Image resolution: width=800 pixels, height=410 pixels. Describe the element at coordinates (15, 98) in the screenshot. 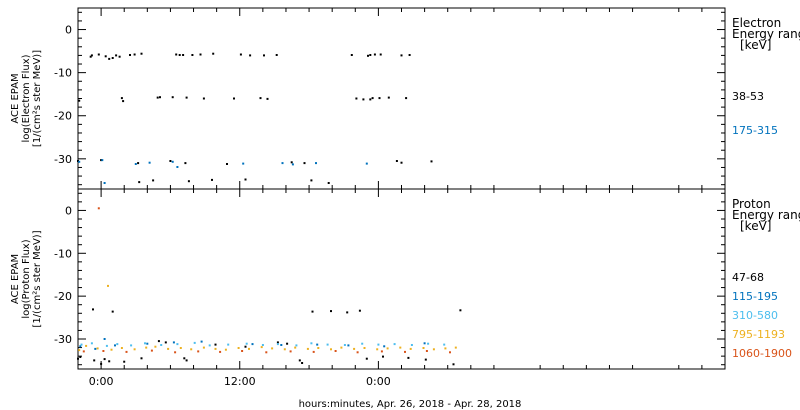

I see `y-axis-label-line: ACE EPAM` at that location.